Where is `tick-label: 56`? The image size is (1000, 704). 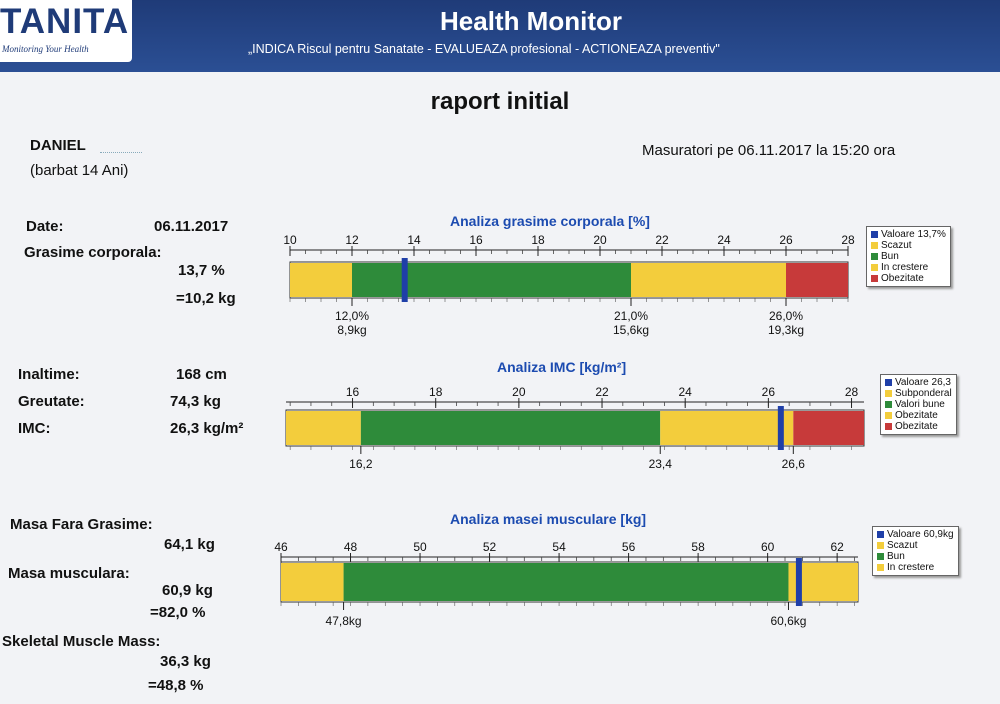
tick-label: 56 is located at coordinates (629, 547).